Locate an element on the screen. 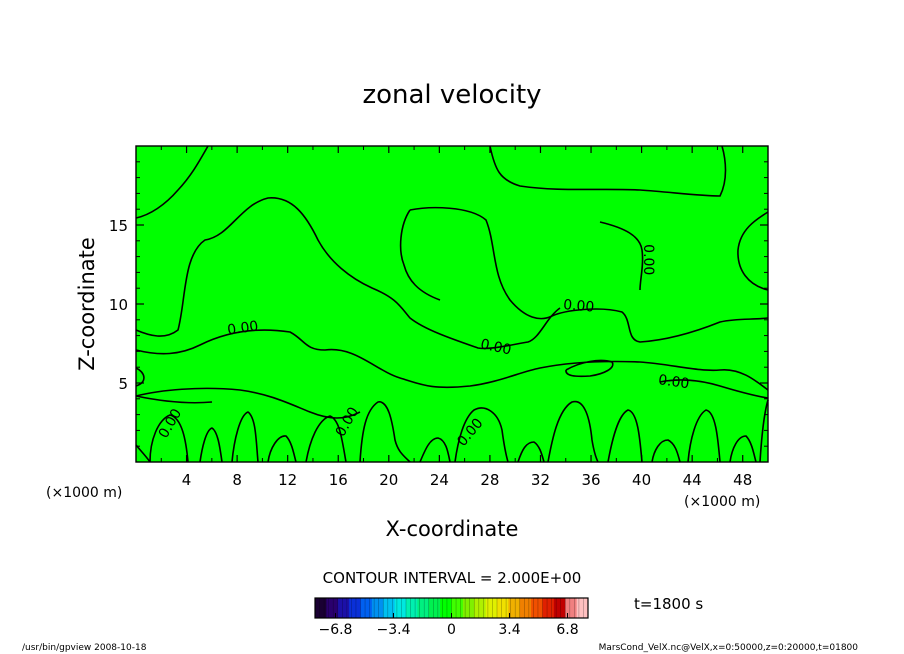 Image resolution: width=904 pixels, height=654 pixels. colorbar-tick-label: −6.8 is located at coordinates (335, 630).